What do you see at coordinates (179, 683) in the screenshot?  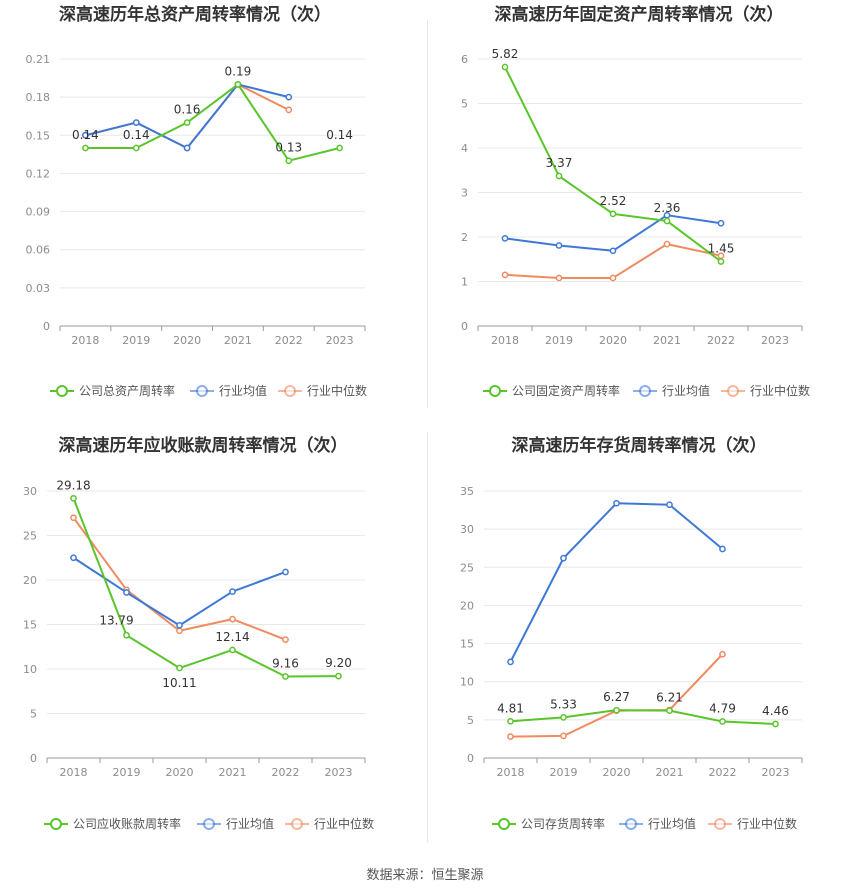 I see `data-label: 10.11` at bounding box center [179, 683].